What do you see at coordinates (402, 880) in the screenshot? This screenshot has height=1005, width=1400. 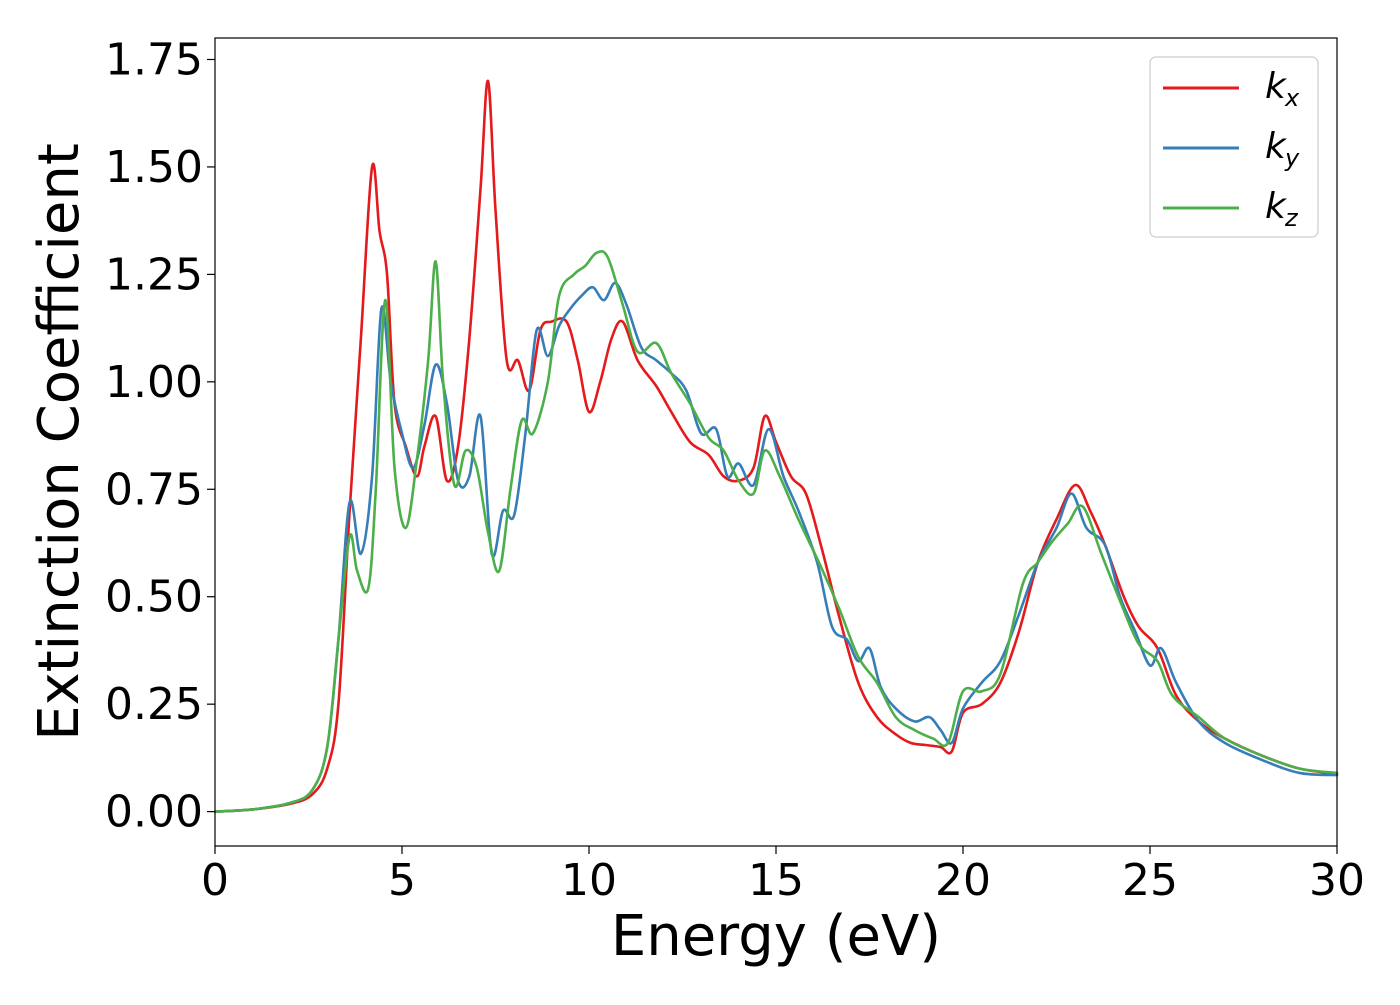 I see `x-tick-label: 5` at bounding box center [402, 880].